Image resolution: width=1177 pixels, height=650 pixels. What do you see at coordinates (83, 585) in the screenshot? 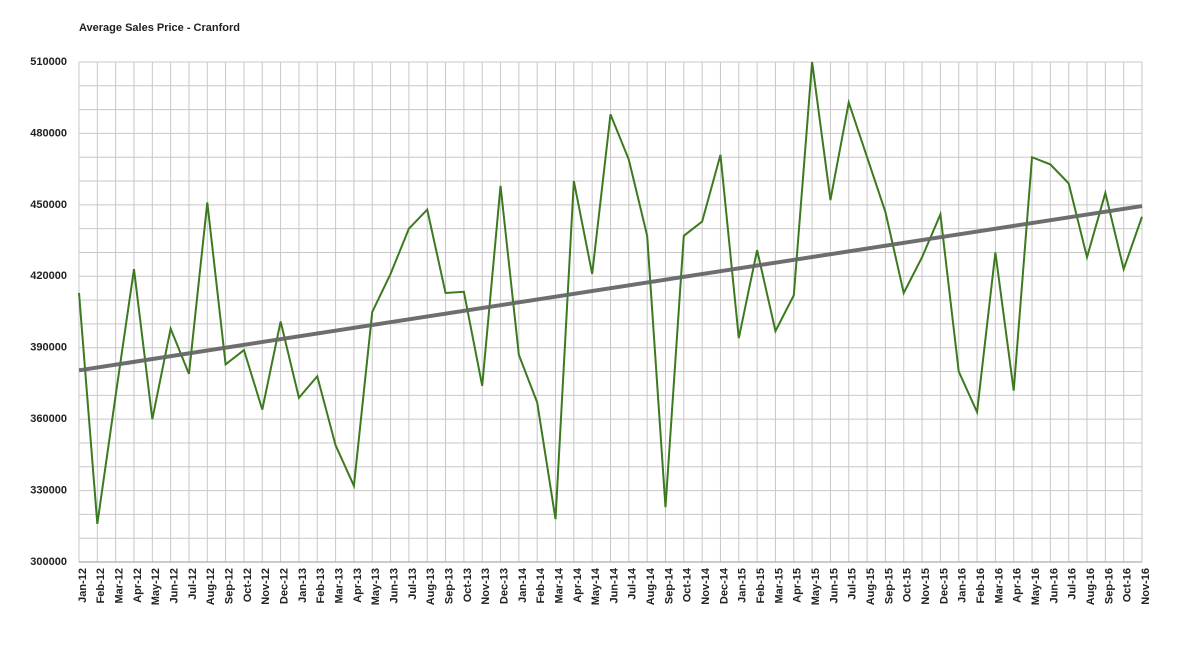
I see `x-tick-label: Jan-12` at bounding box center [83, 585].